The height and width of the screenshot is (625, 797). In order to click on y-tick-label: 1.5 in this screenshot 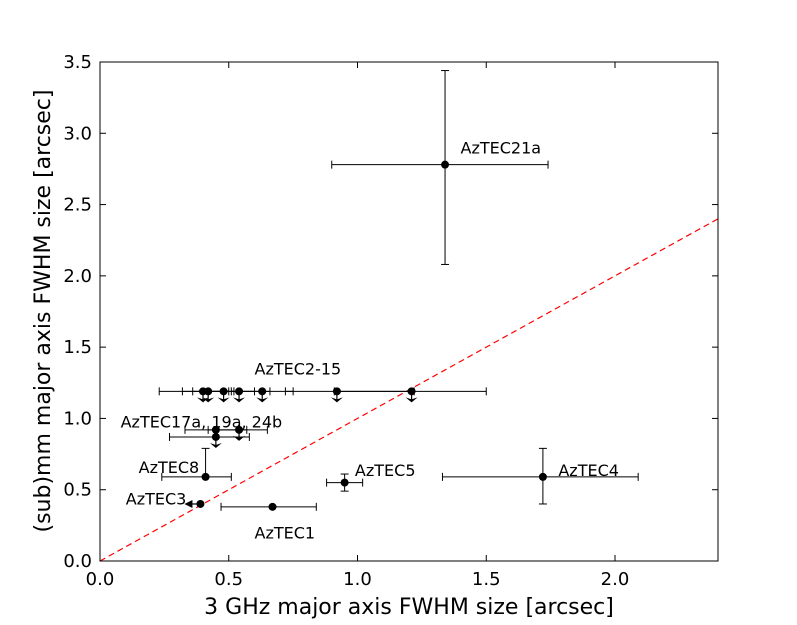, I will do `click(77, 347)`.